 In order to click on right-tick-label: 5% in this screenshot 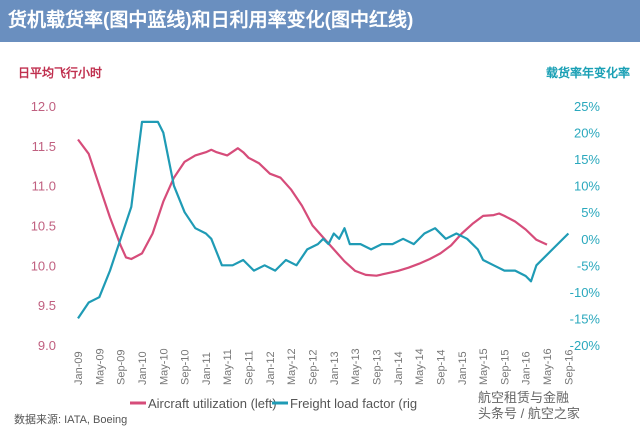, I will do `click(590, 212)`.